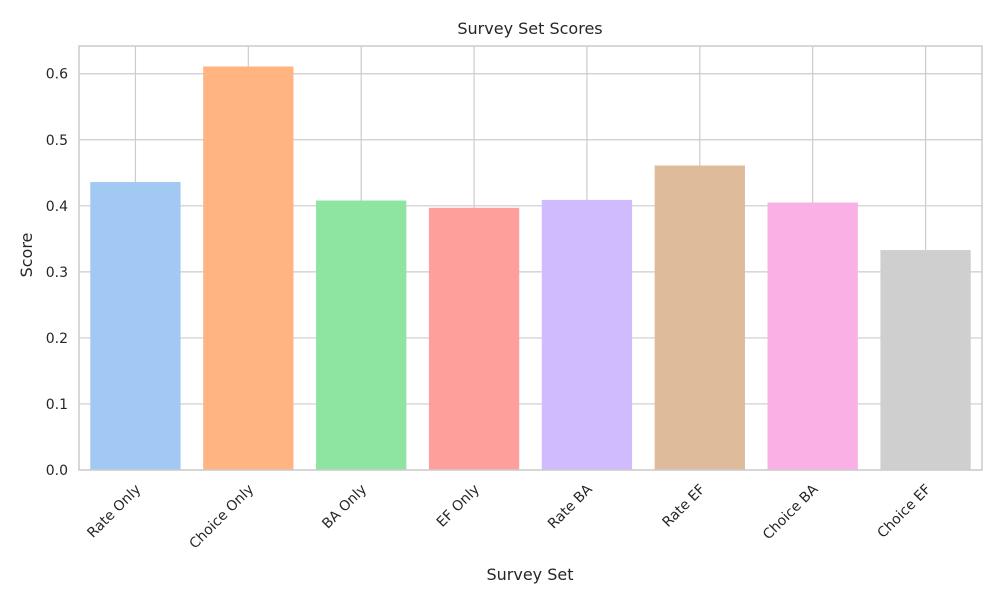 The image size is (1000, 604). What do you see at coordinates (699, 317) in the screenshot?
I see `bar-rate-ef` at bounding box center [699, 317].